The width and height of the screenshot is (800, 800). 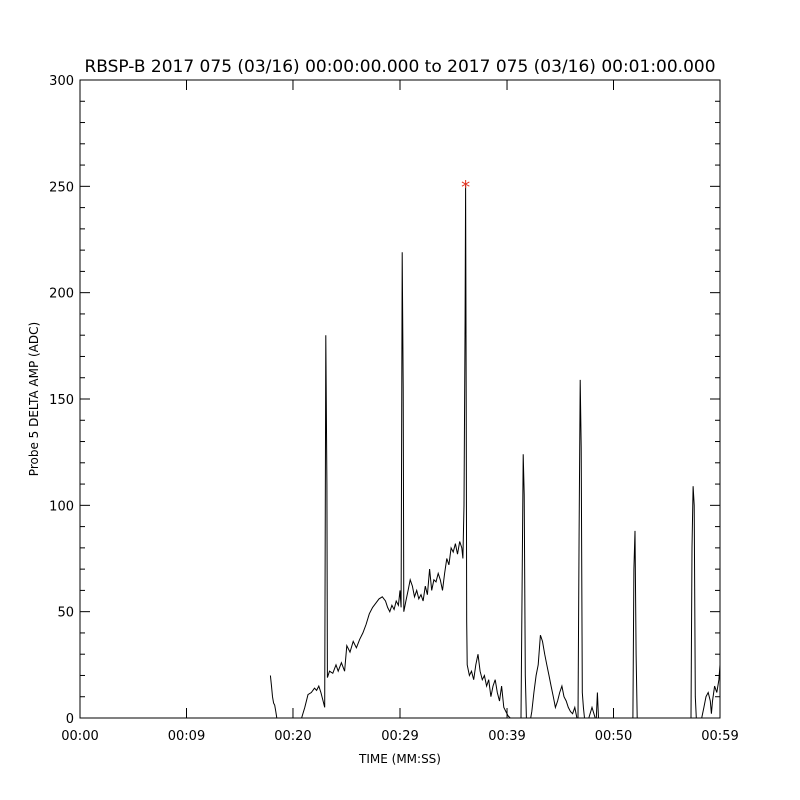 What do you see at coordinates (292, 736) in the screenshot?
I see `x-tick-label: 00:20` at bounding box center [292, 736].